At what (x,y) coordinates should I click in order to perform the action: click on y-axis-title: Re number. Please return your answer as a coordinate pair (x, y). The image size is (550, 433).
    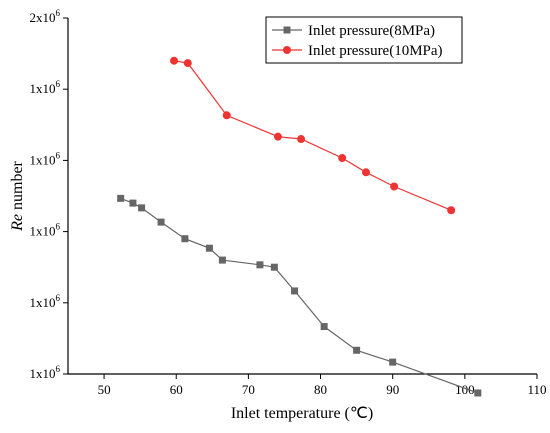
    Looking at the image, I should click on (17, 195).